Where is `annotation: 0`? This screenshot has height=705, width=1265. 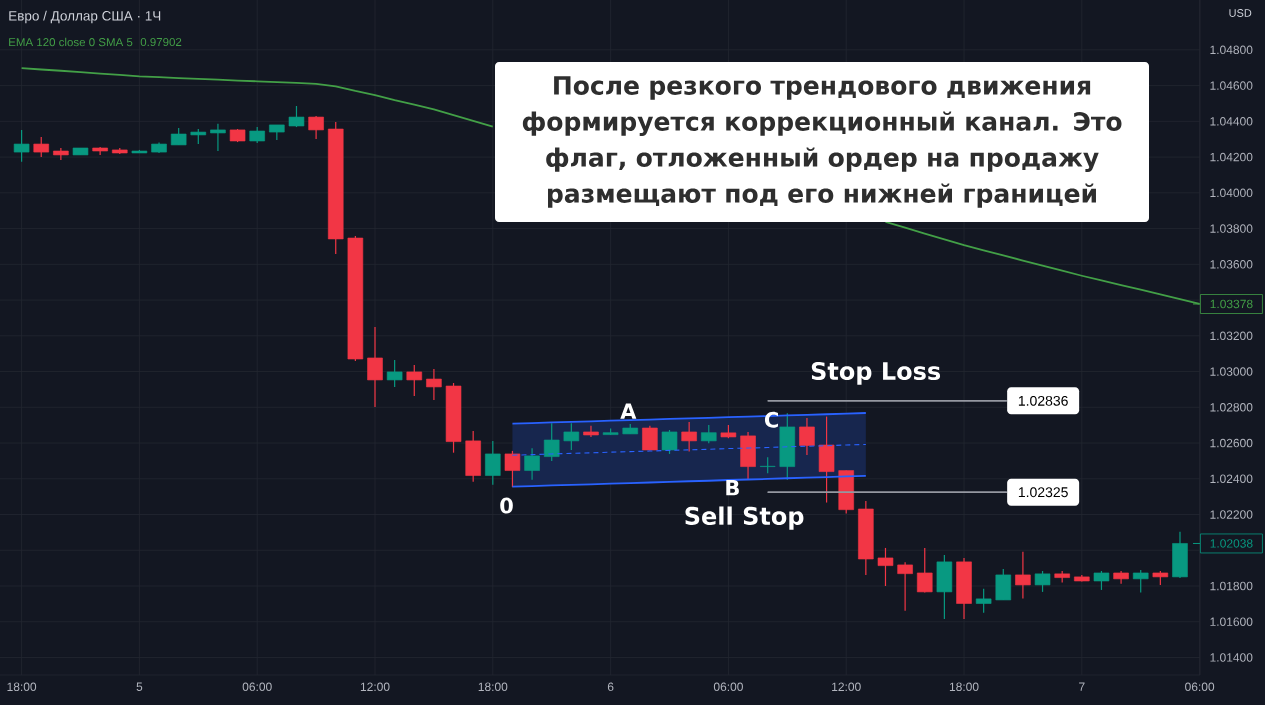
annotation: 0 is located at coordinates (506, 505).